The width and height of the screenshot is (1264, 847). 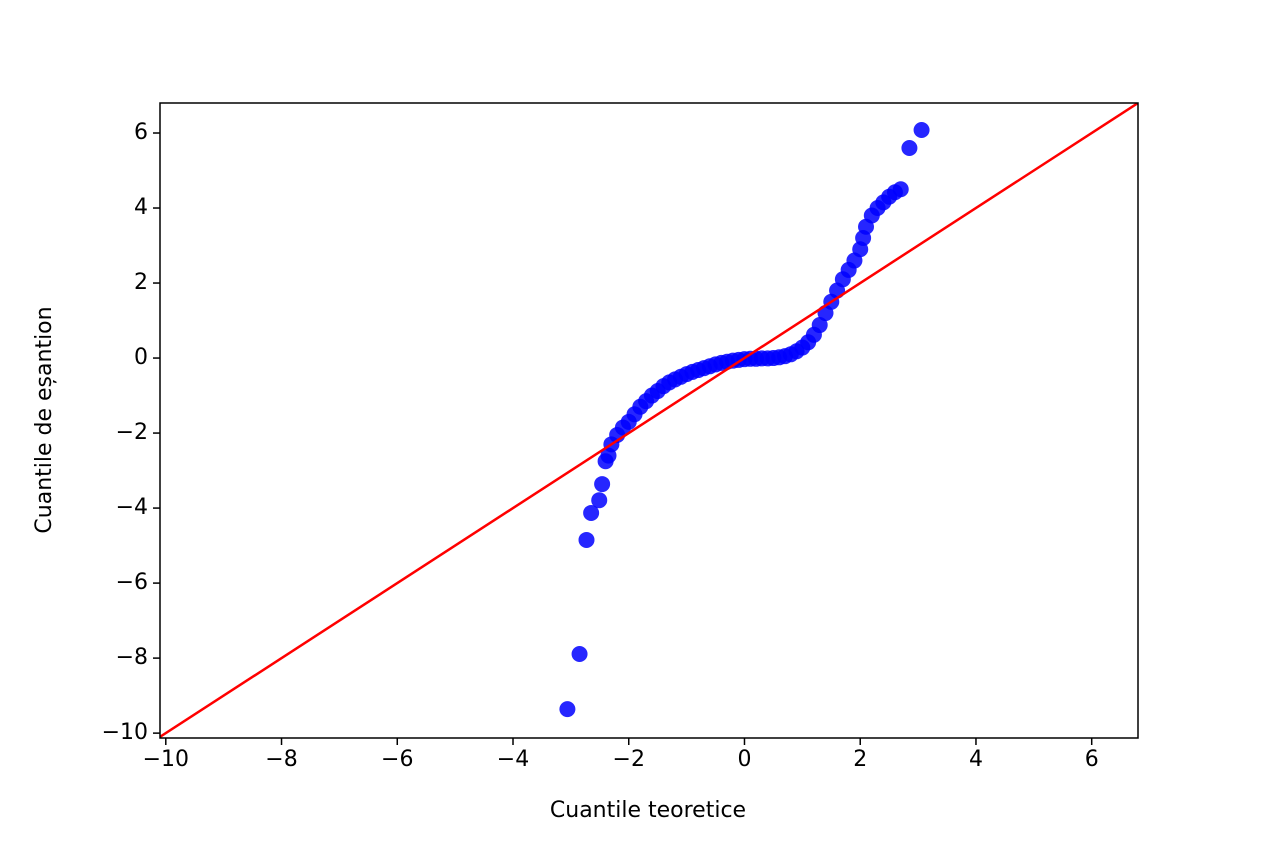 I want to click on y-tick-label: 0, so click(x=141, y=357).